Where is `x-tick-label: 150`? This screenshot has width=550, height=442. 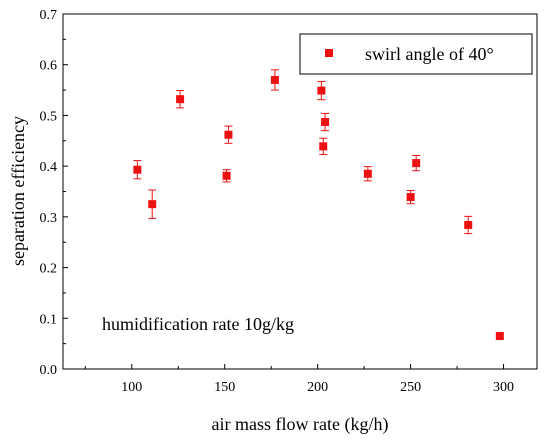 x-tick-label: 150 is located at coordinates (224, 387).